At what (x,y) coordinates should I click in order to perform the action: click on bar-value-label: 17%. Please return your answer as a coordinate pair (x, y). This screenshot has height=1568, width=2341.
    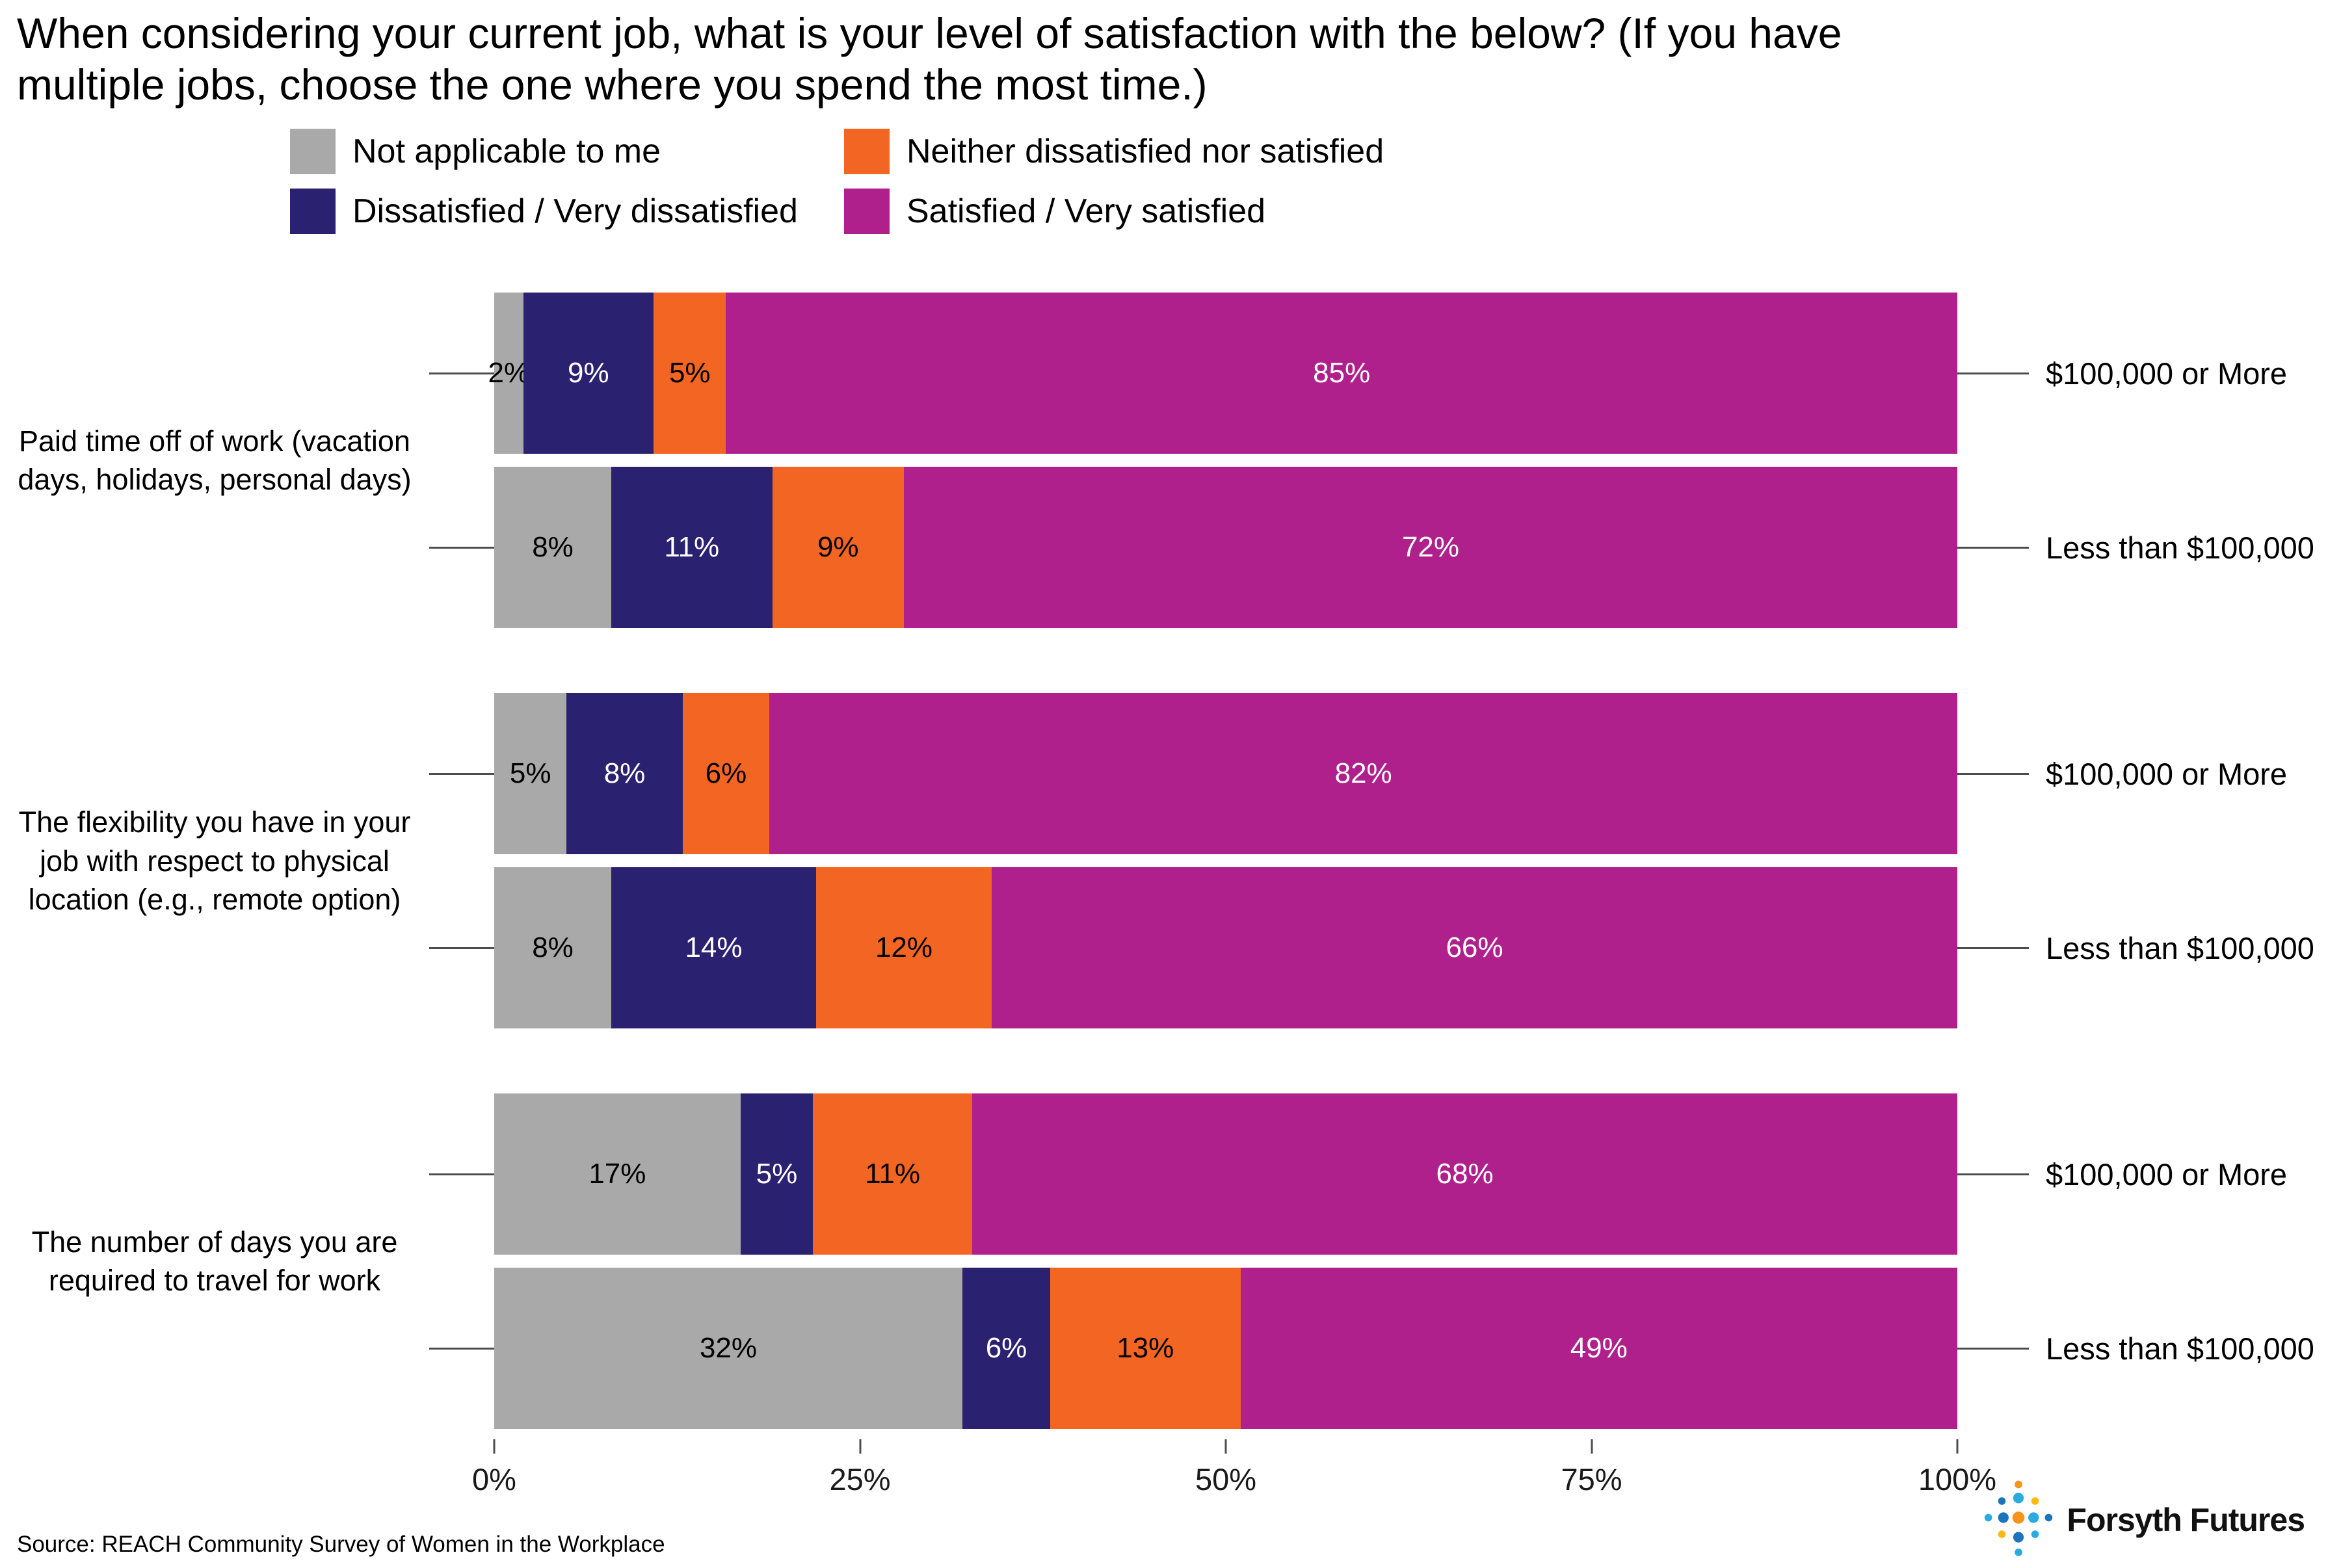
    Looking at the image, I should click on (617, 1174).